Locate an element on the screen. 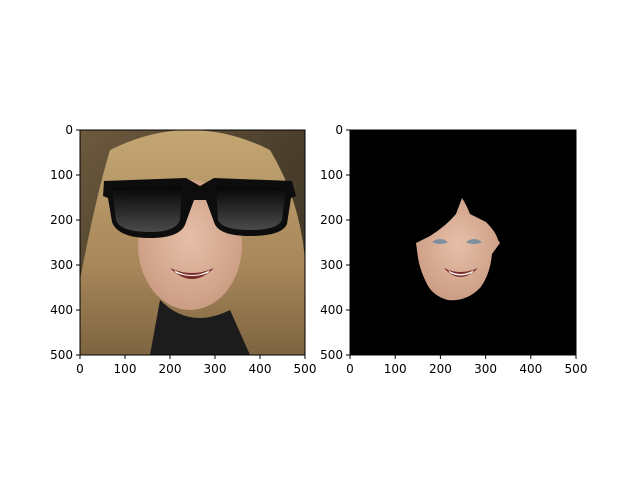  sunglasses is located at coordinates (199, 208).